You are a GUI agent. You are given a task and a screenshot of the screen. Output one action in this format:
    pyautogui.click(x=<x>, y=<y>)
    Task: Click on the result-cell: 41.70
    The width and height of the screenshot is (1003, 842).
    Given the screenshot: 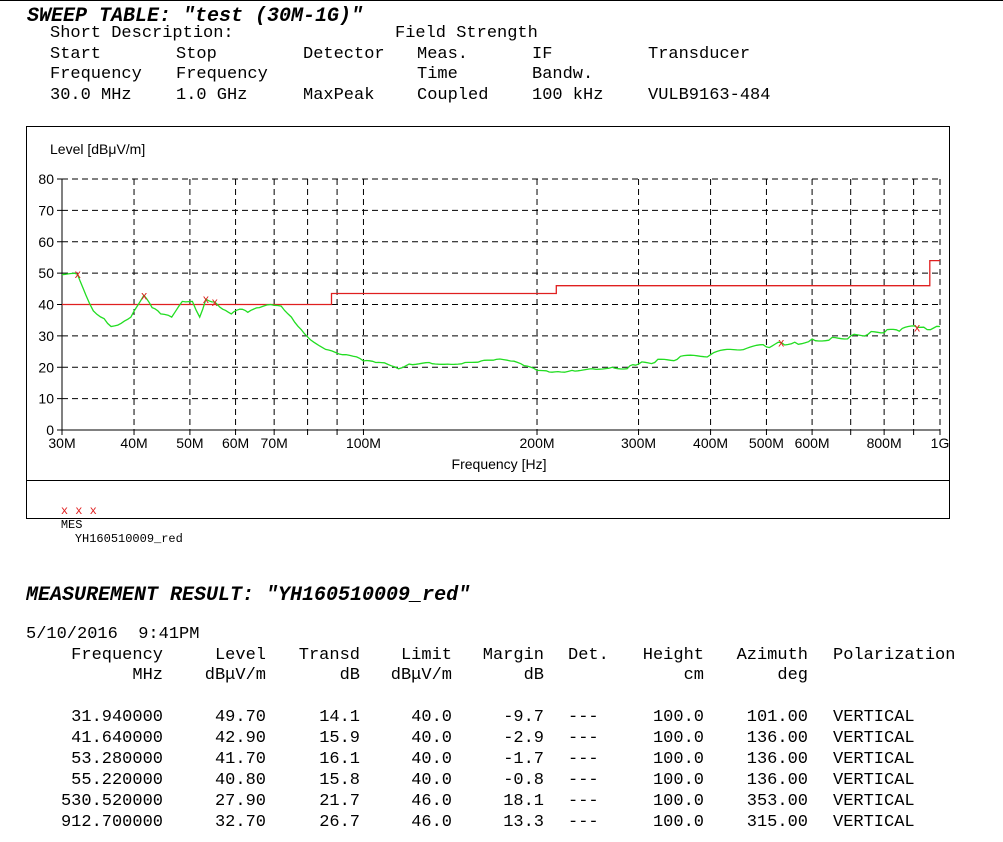 What is the action you would take?
    pyautogui.click(x=240, y=759)
    